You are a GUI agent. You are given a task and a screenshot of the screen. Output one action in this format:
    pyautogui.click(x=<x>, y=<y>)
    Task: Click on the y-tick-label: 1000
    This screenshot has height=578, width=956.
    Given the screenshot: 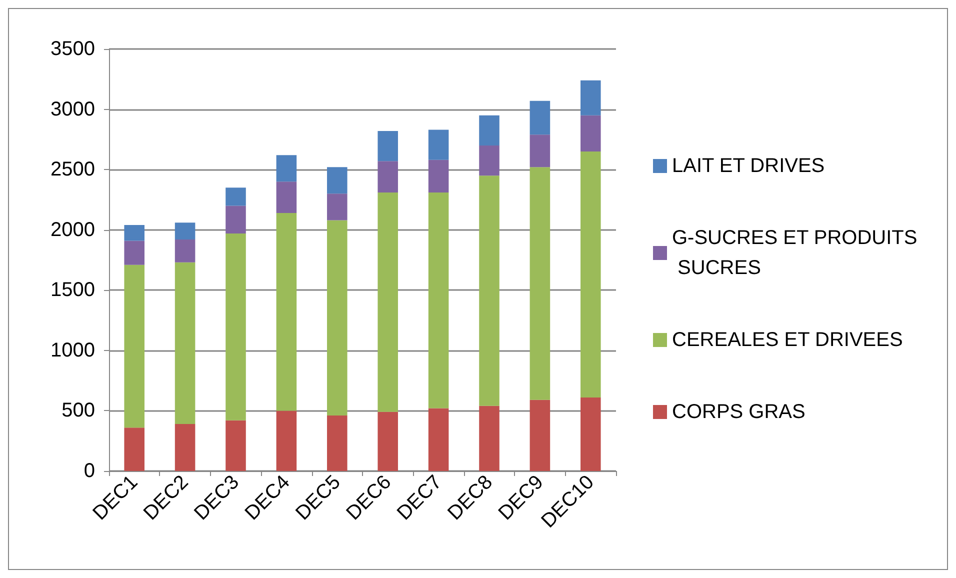 What is the action you would take?
    pyautogui.click(x=72, y=350)
    